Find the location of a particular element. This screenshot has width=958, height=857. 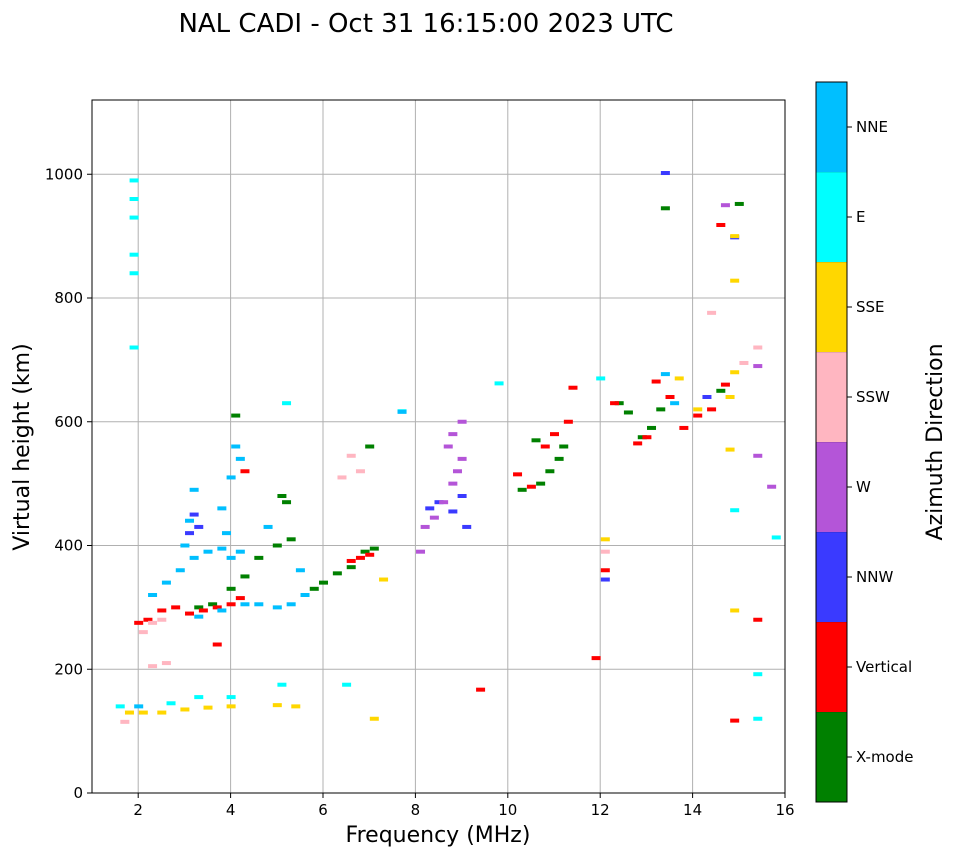

colorbar-tick-label: Vertical is located at coordinates (884, 667).